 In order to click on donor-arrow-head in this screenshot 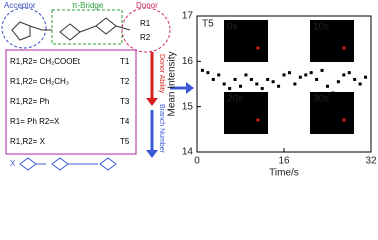, I will do `click(152, 102)`.